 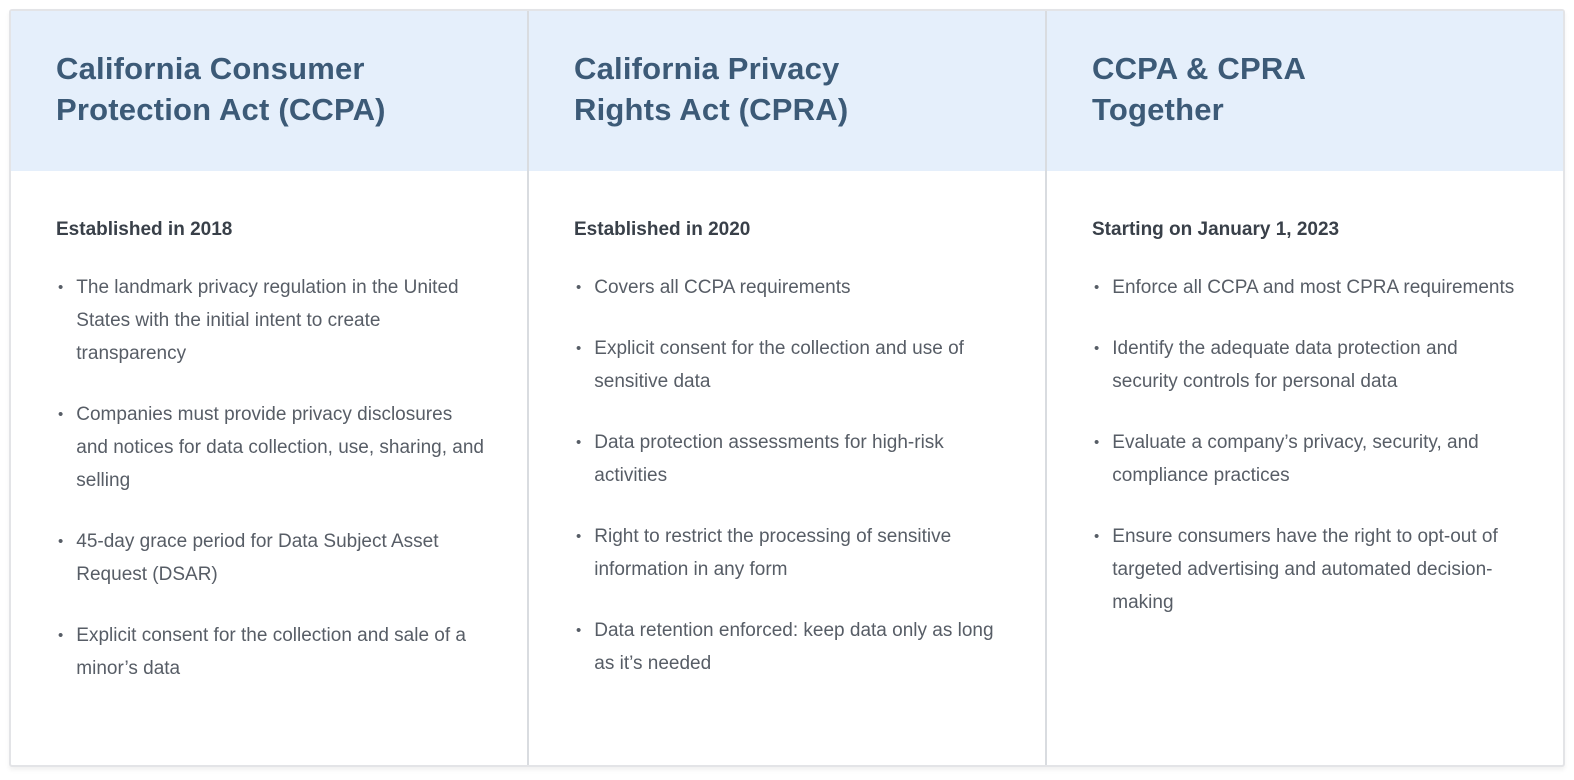 I want to click on column-title: California Consumer, so click(x=210, y=68).